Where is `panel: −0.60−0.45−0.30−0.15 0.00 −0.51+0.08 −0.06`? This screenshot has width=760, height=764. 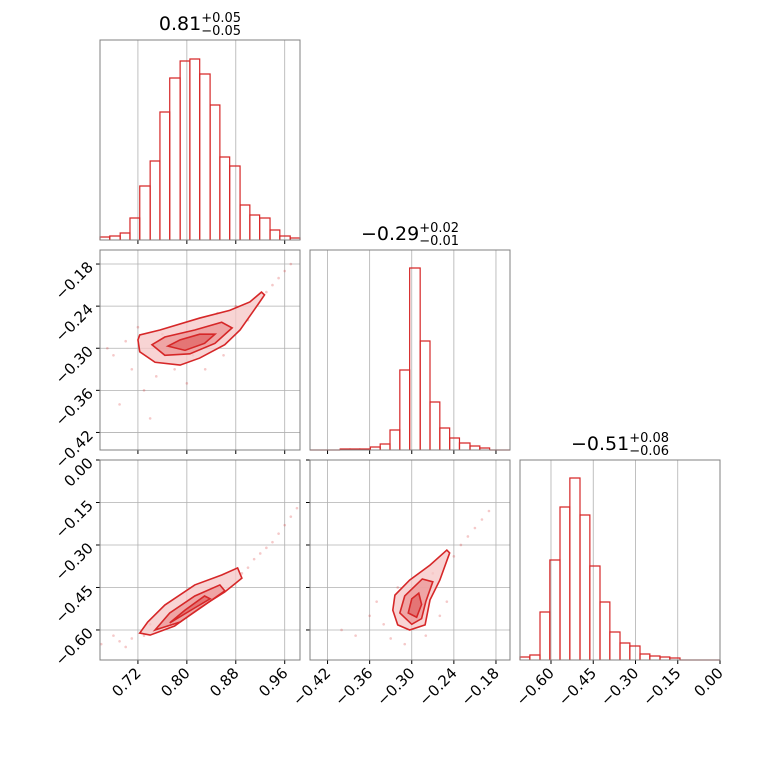
panel: −0.60−0.45−0.30−0.15 0.00 −0.51+0.08 −0.06 is located at coordinates (620, 570).